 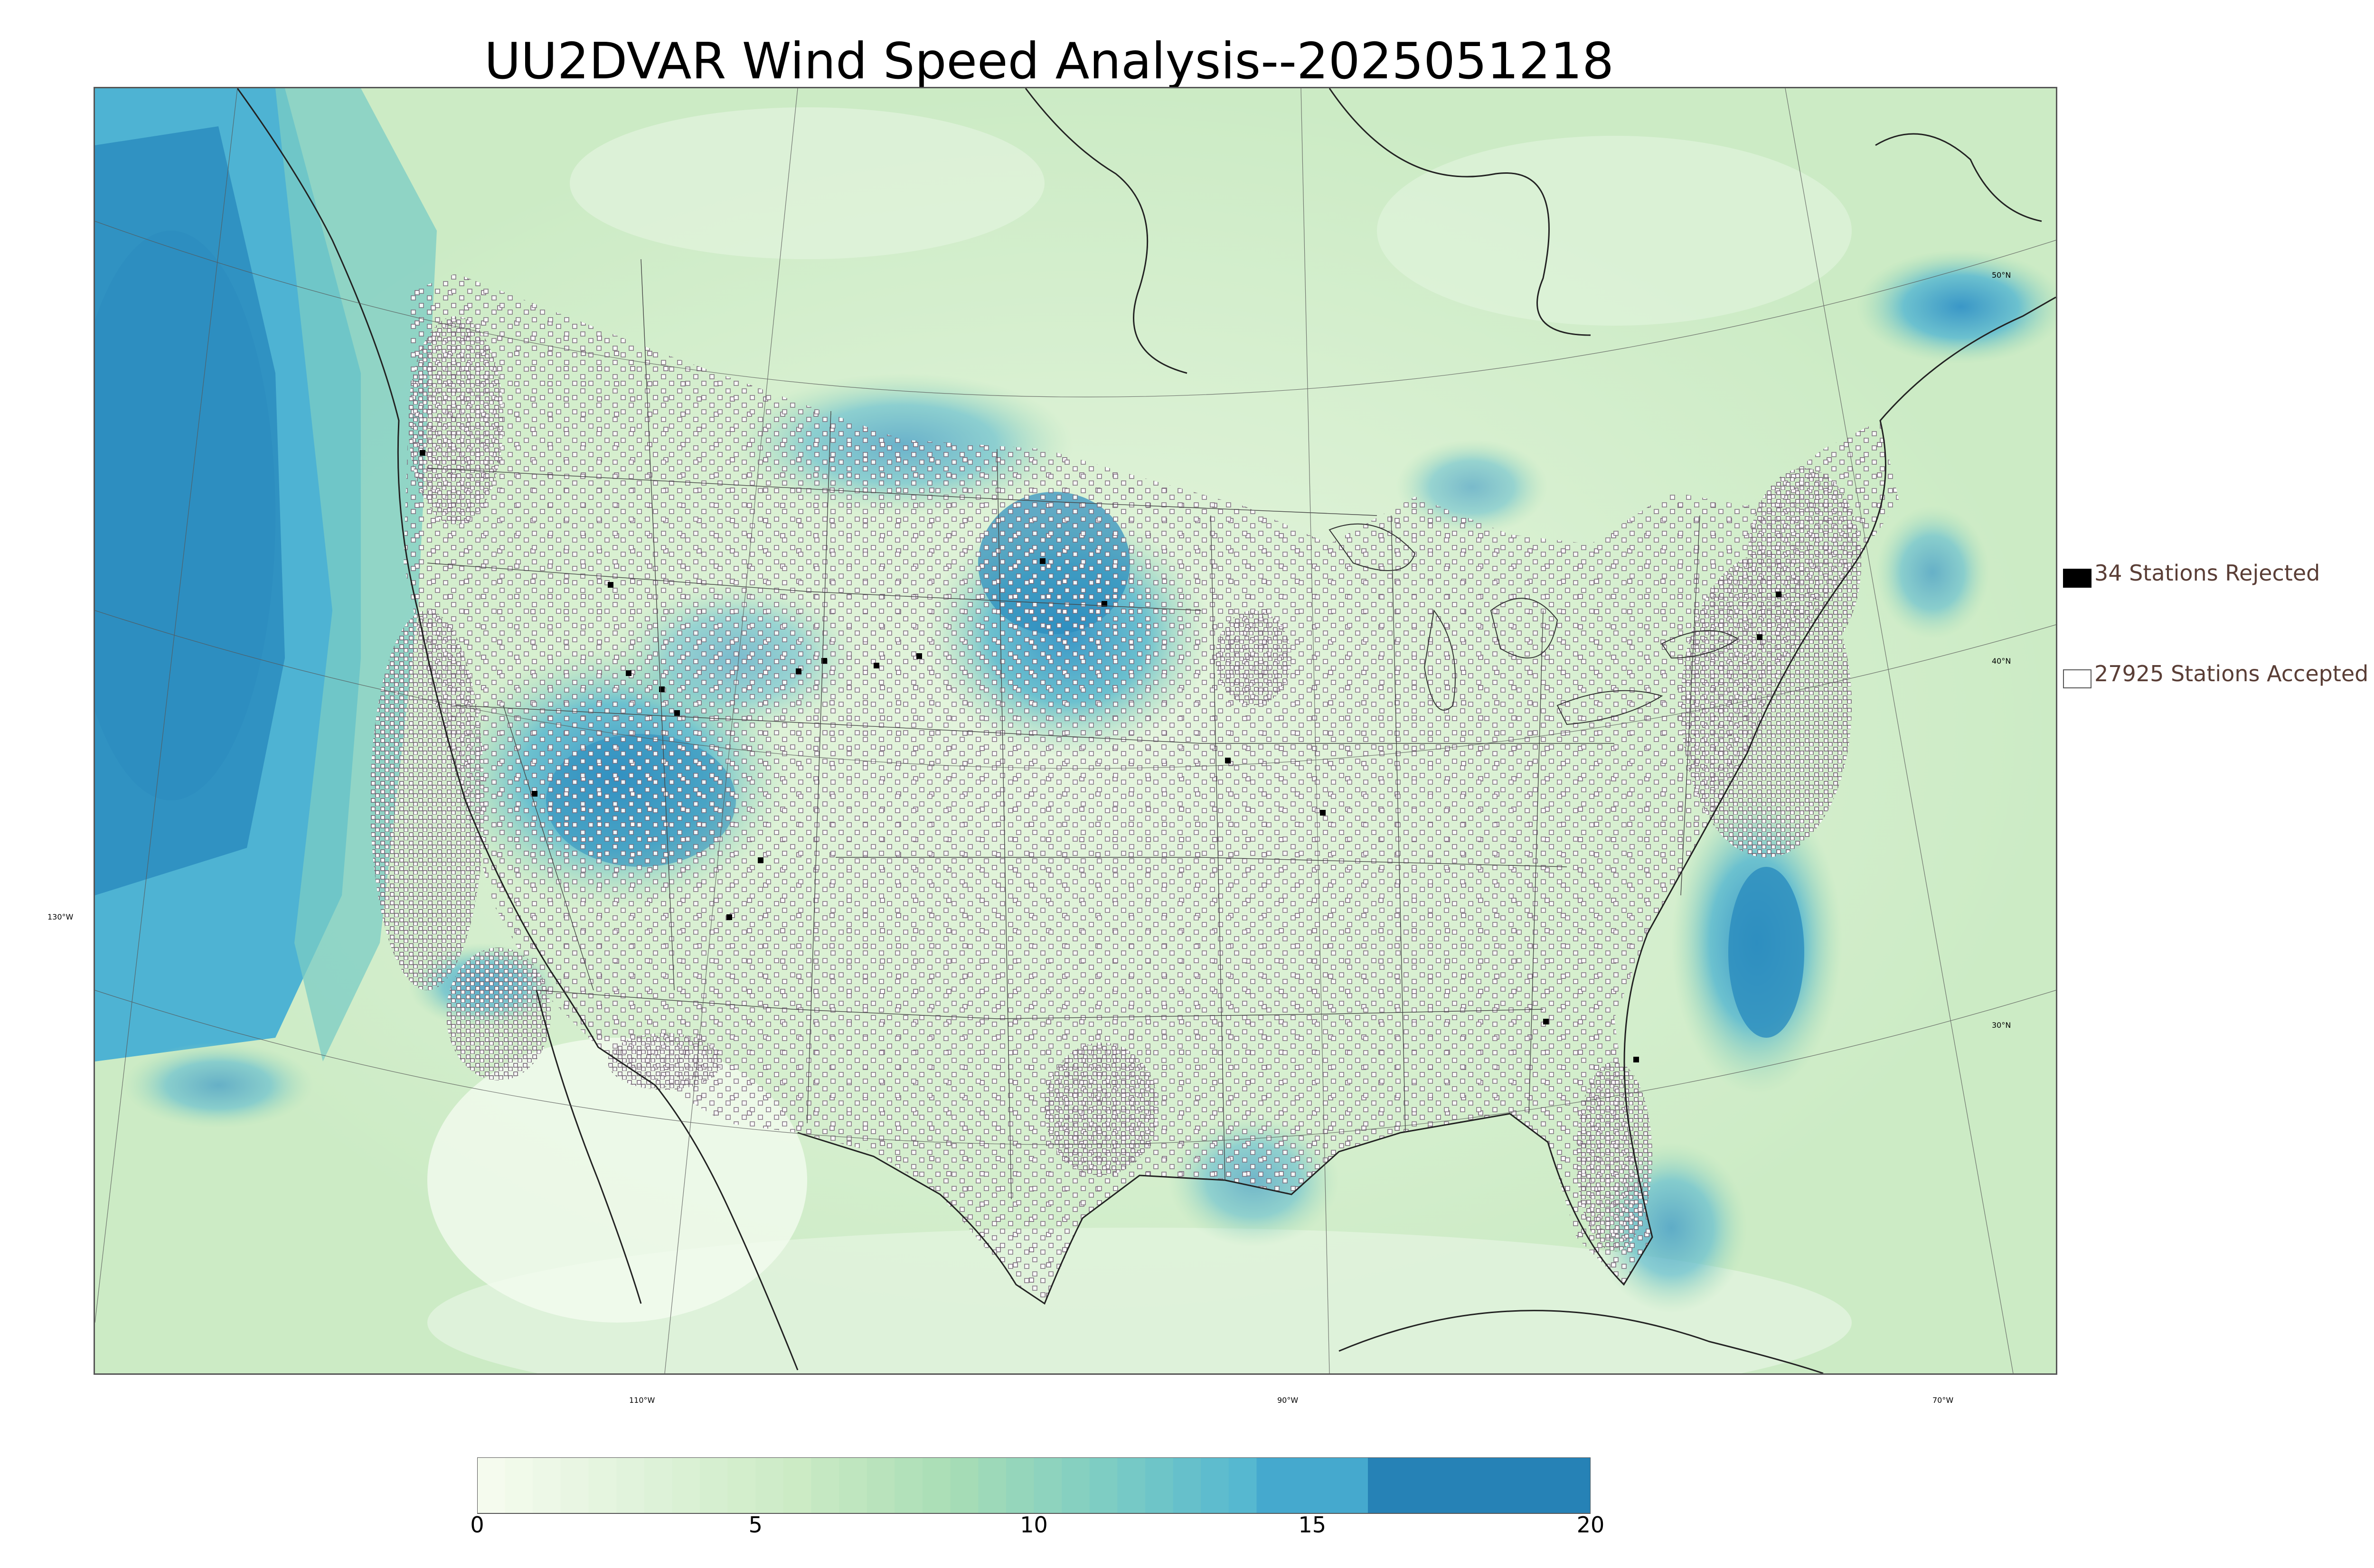 I want to click on great-lakes, so click(x=1533, y=624).